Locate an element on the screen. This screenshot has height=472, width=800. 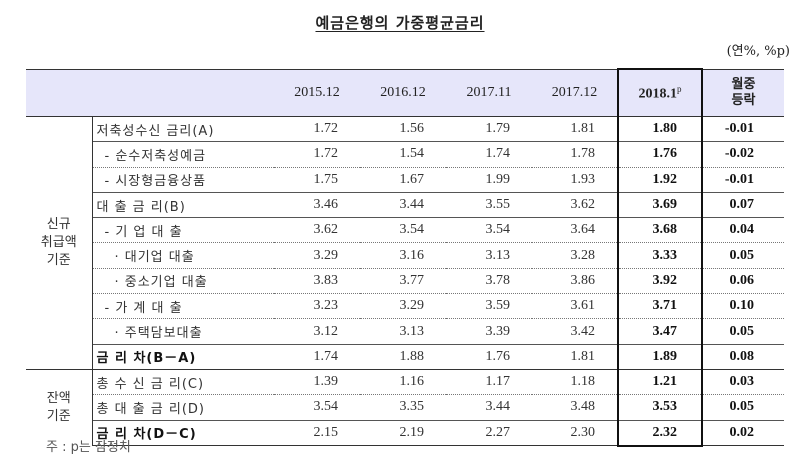
header-period: 2017.11 is located at coordinates (489, 92).